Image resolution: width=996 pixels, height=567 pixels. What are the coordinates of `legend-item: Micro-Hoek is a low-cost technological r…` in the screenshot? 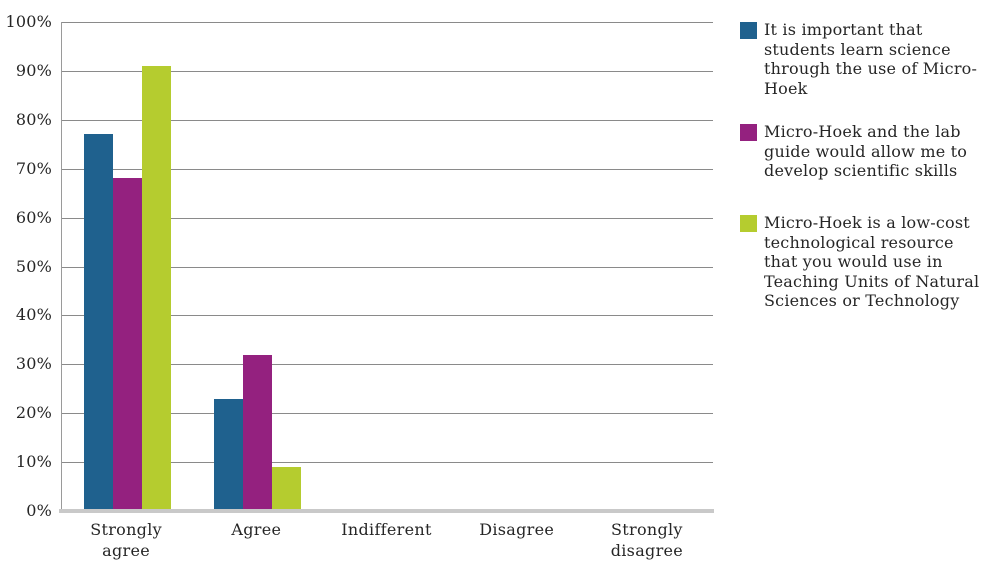 It's located at (866, 262).